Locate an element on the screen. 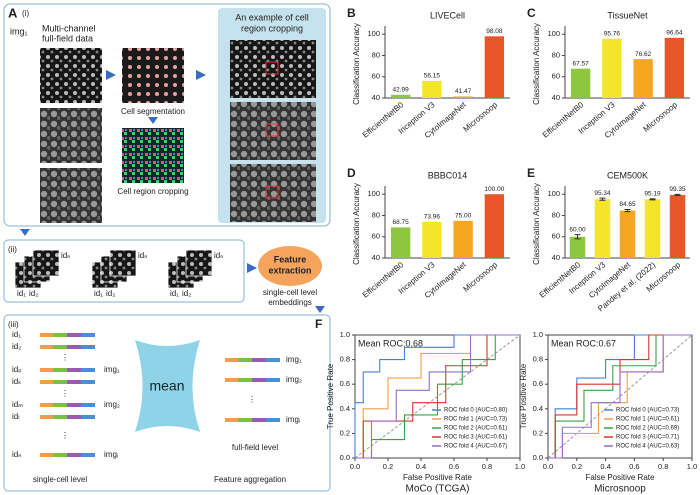  feature-extraction is located at coordinates (290, 266).